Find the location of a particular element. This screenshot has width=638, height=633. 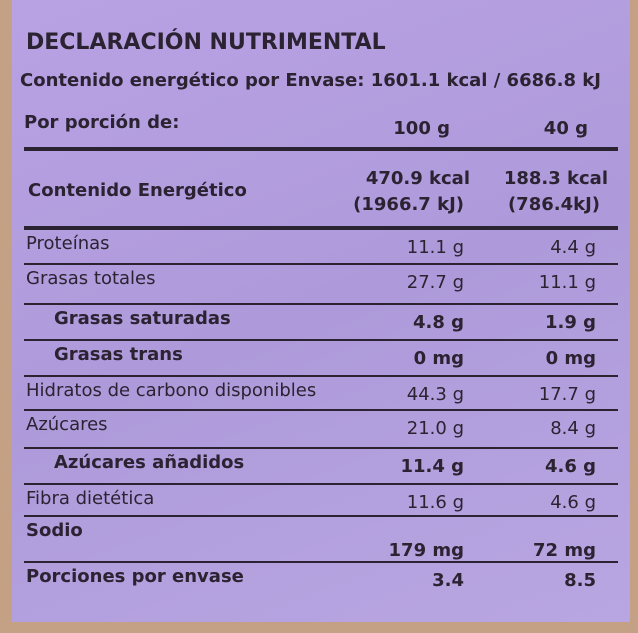

column-header: Por porción de: is located at coordinates (102, 122).